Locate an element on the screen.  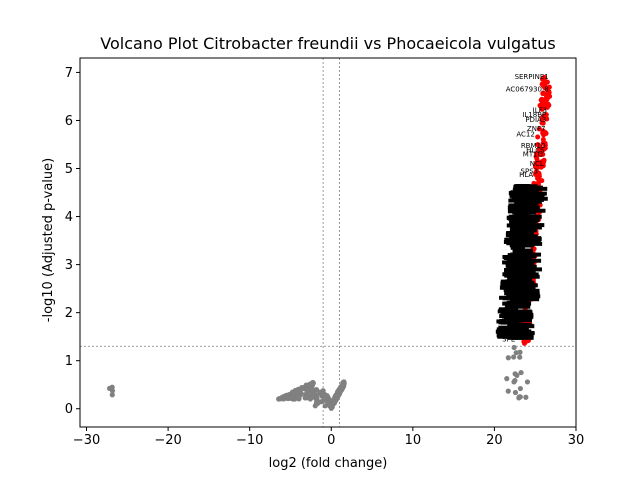
gene-label-9: MT1G is located at coordinates (533, 155).